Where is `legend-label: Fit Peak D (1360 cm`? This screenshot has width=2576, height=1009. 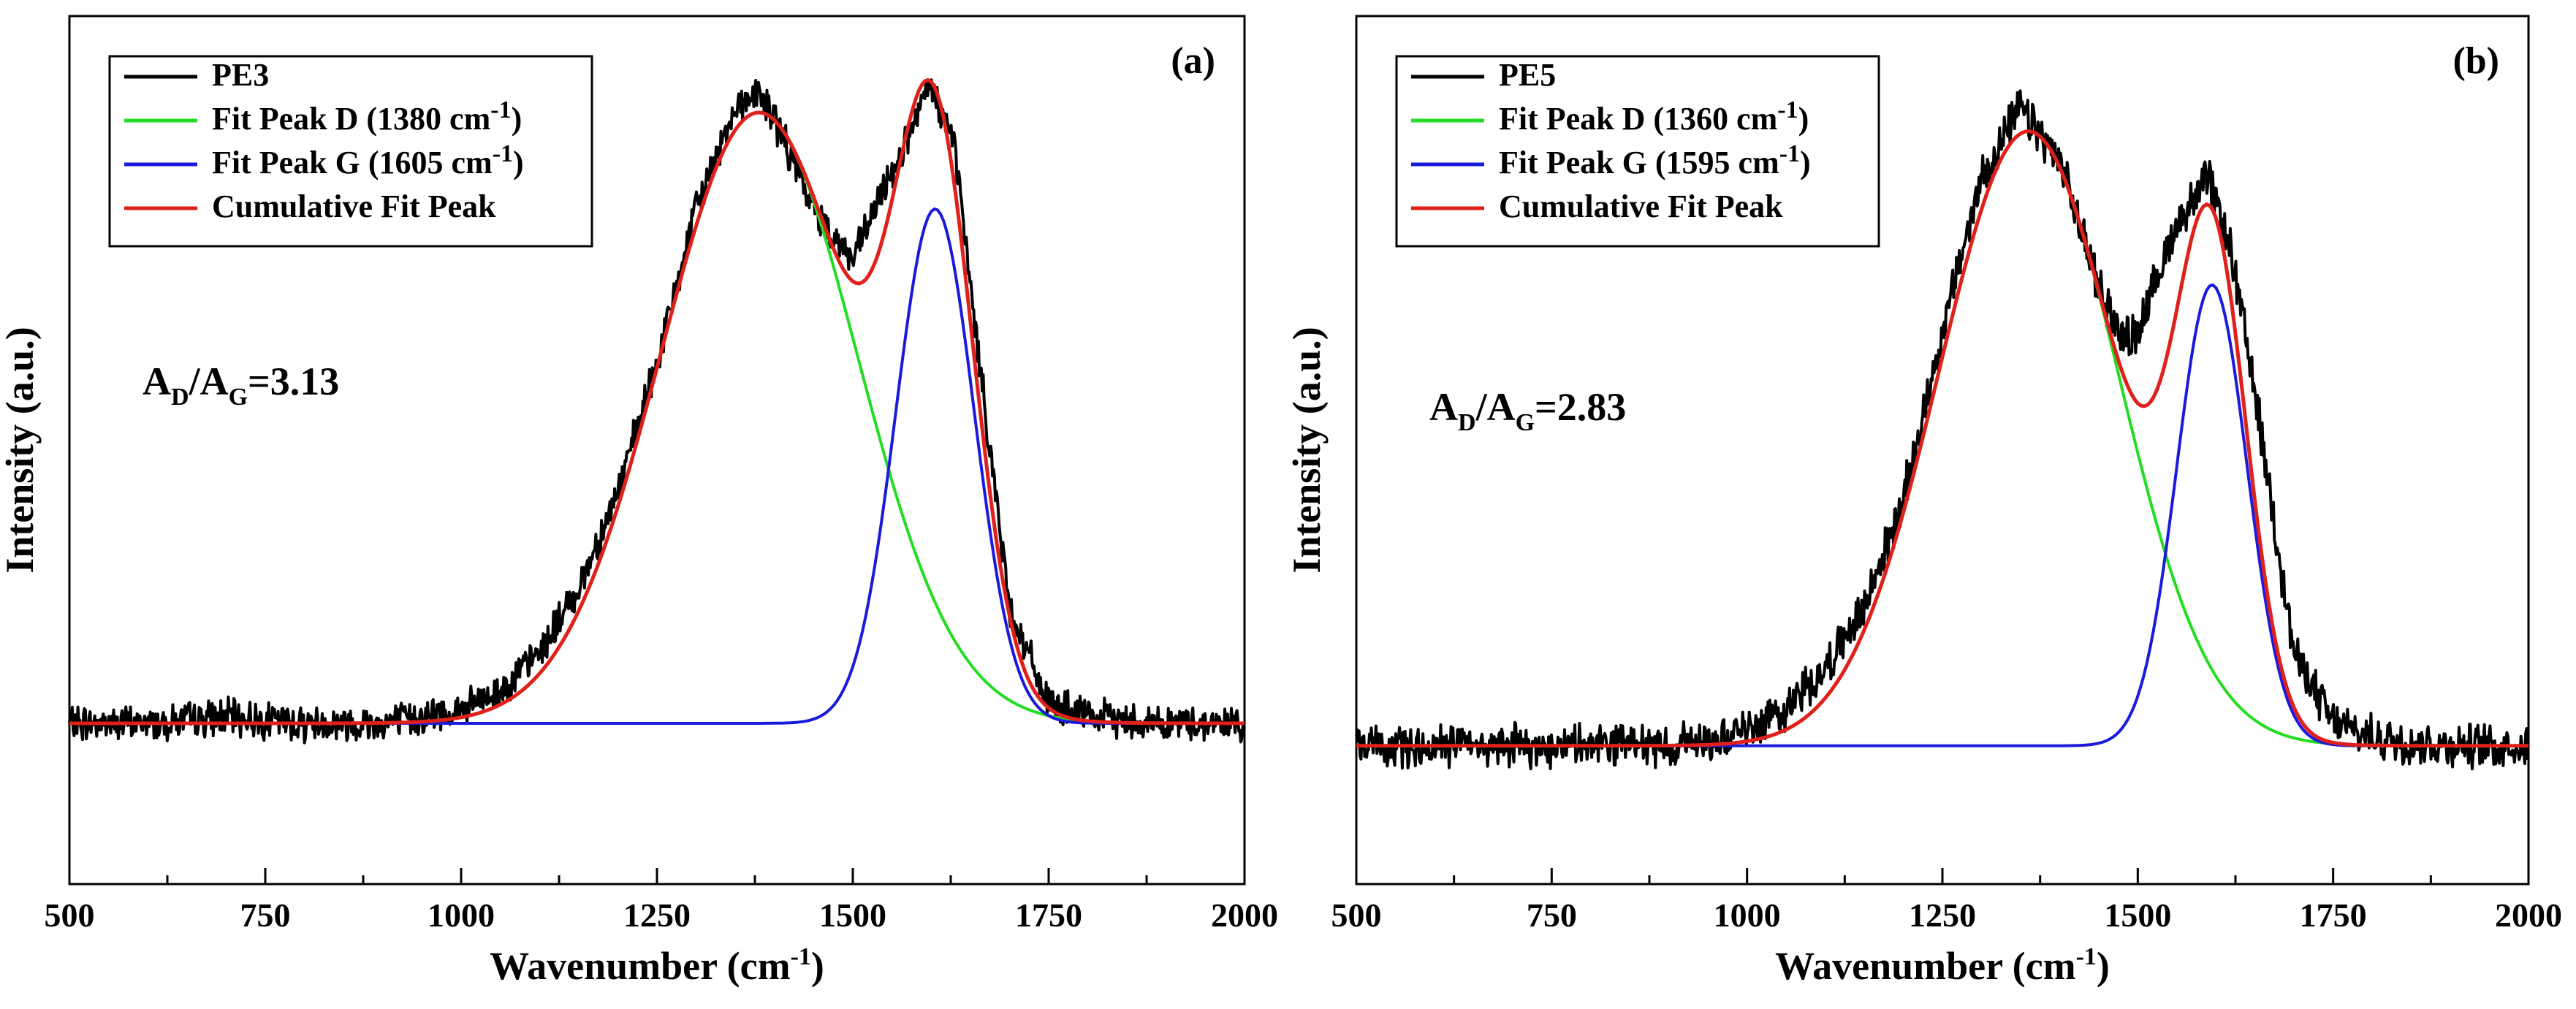 legend-label: Fit Peak D (1360 cm is located at coordinates (1638, 119).